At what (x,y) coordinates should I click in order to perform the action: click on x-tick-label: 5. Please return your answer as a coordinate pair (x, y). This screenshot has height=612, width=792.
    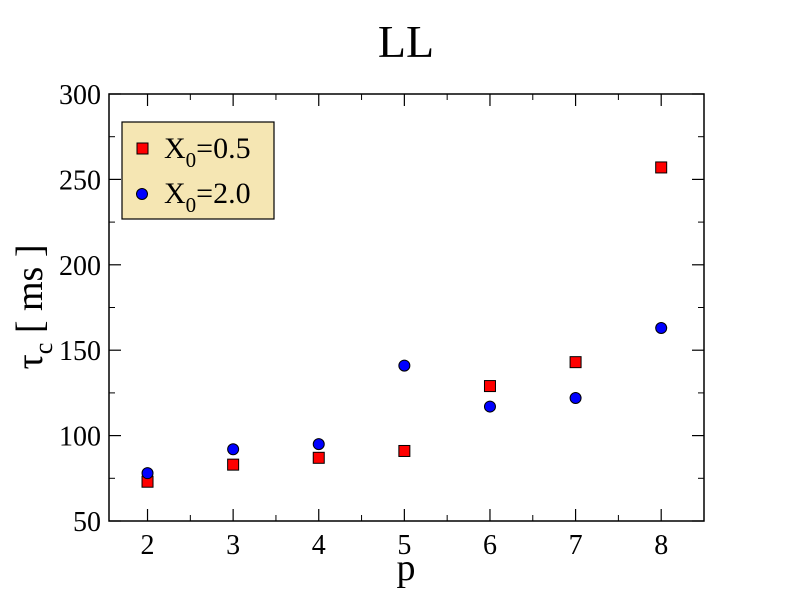
    Looking at the image, I should click on (404, 545).